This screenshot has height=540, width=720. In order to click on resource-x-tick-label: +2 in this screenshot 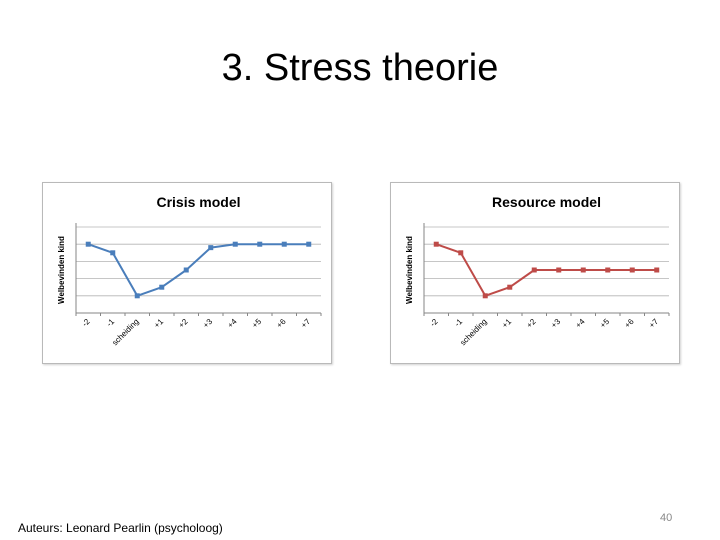, I will do `click(531, 323)`.